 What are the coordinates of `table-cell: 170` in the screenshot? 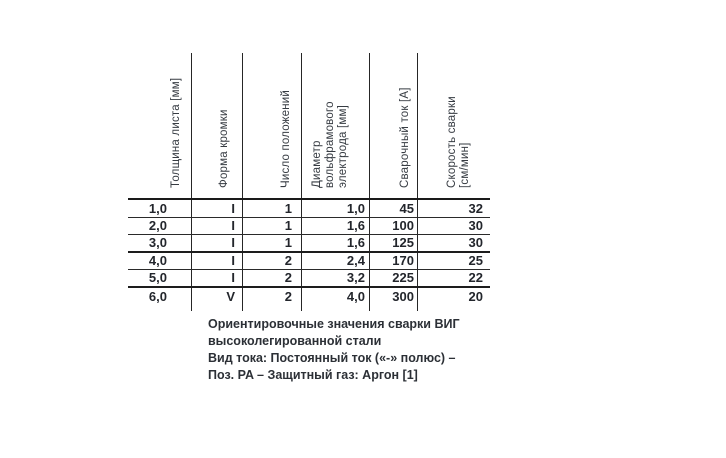 It's located at (394, 260).